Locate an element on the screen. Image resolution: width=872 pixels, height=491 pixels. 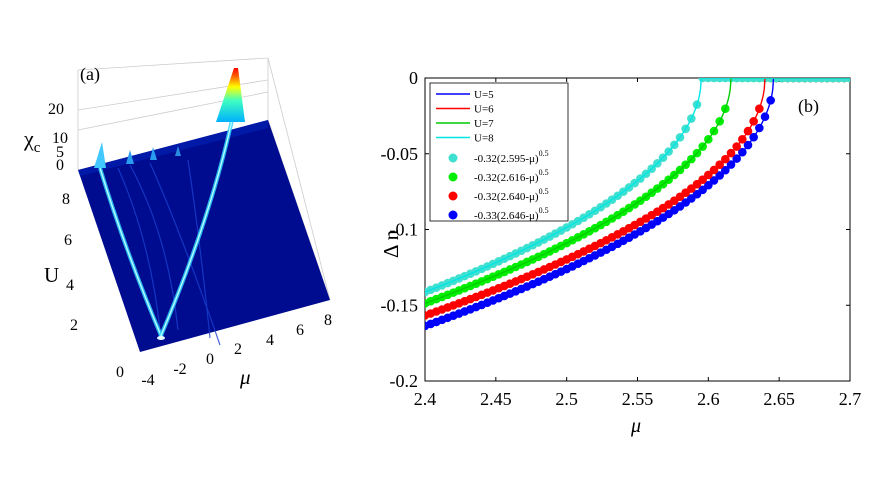
x-tick-label: 2.5 is located at coordinates (566, 399).